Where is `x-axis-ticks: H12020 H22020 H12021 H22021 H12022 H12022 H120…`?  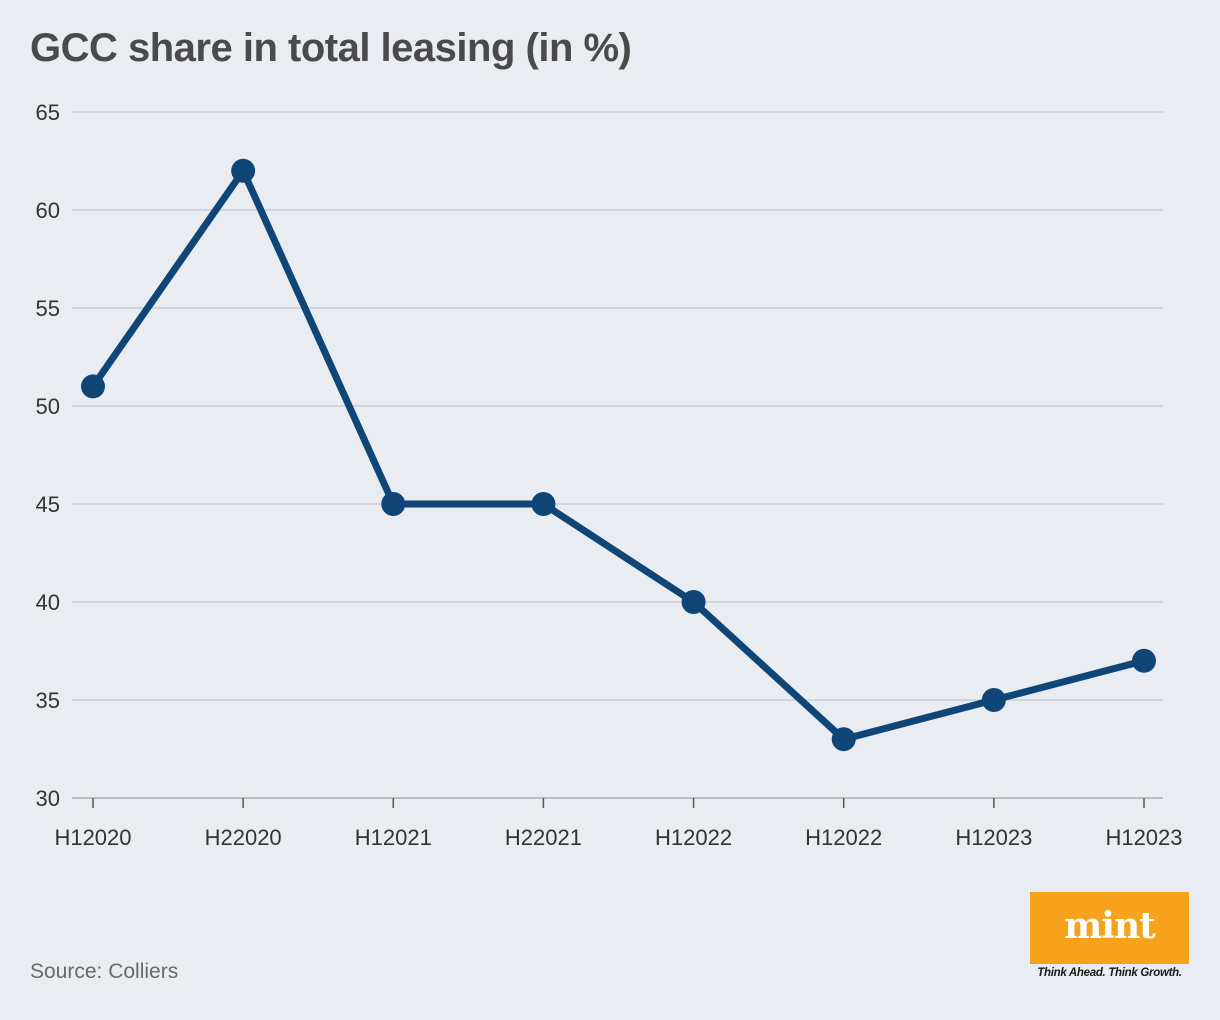 x-axis-ticks: H12020 H22020 H12021 H22021 H12022 H12022 H120… is located at coordinates (618, 823).